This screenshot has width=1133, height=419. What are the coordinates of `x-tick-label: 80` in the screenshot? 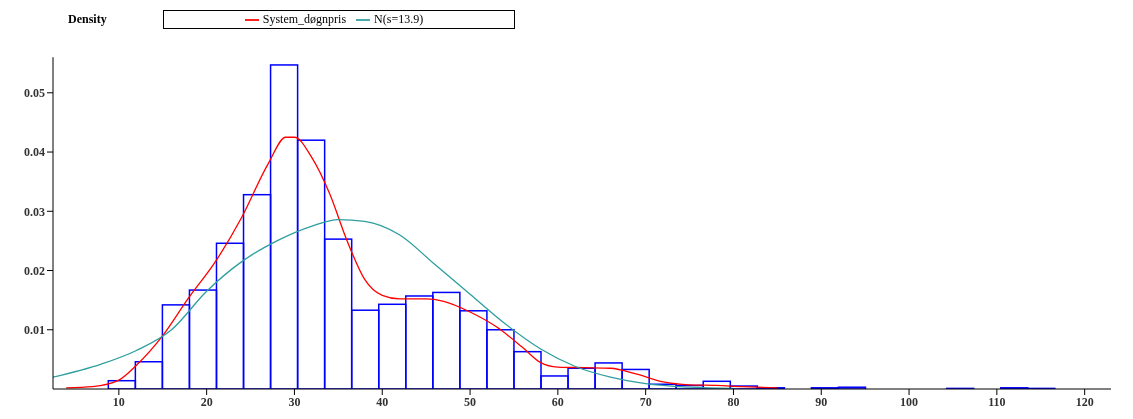 It's located at (733, 401).